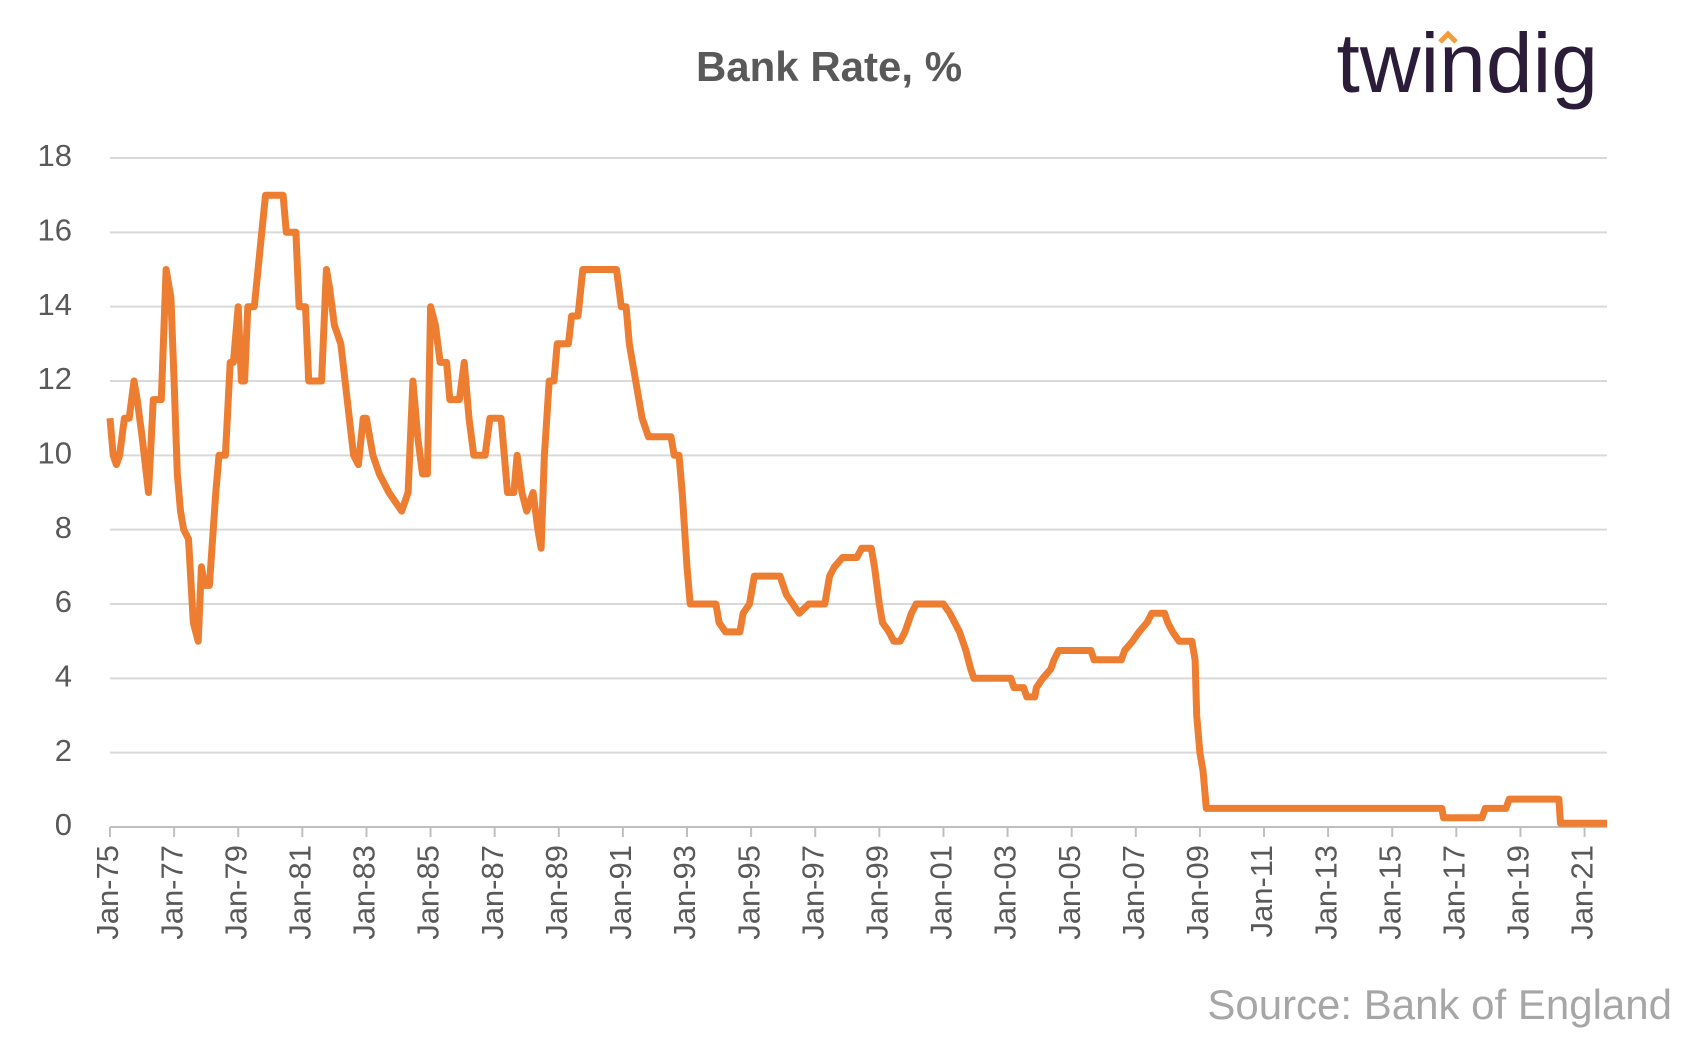  Describe the element at coordinates (55, 378) in the screenshot. I see `y-tick-label: 12` at that location.